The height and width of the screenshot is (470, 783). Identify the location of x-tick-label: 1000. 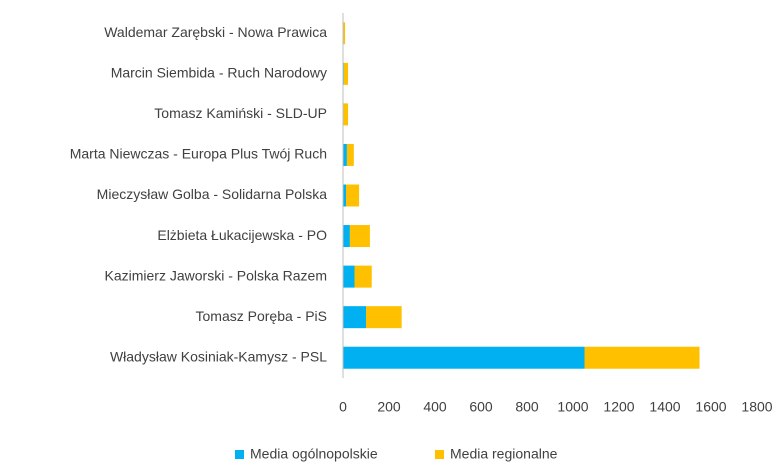
(572, 407).